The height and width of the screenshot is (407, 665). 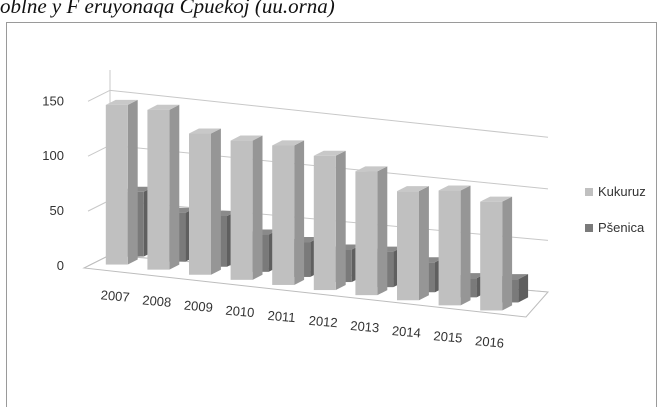 What do you see at coordinates (198, 306) in the screenshot?
I see `x-tick-label: 2009` at bounding box center [198, 306].